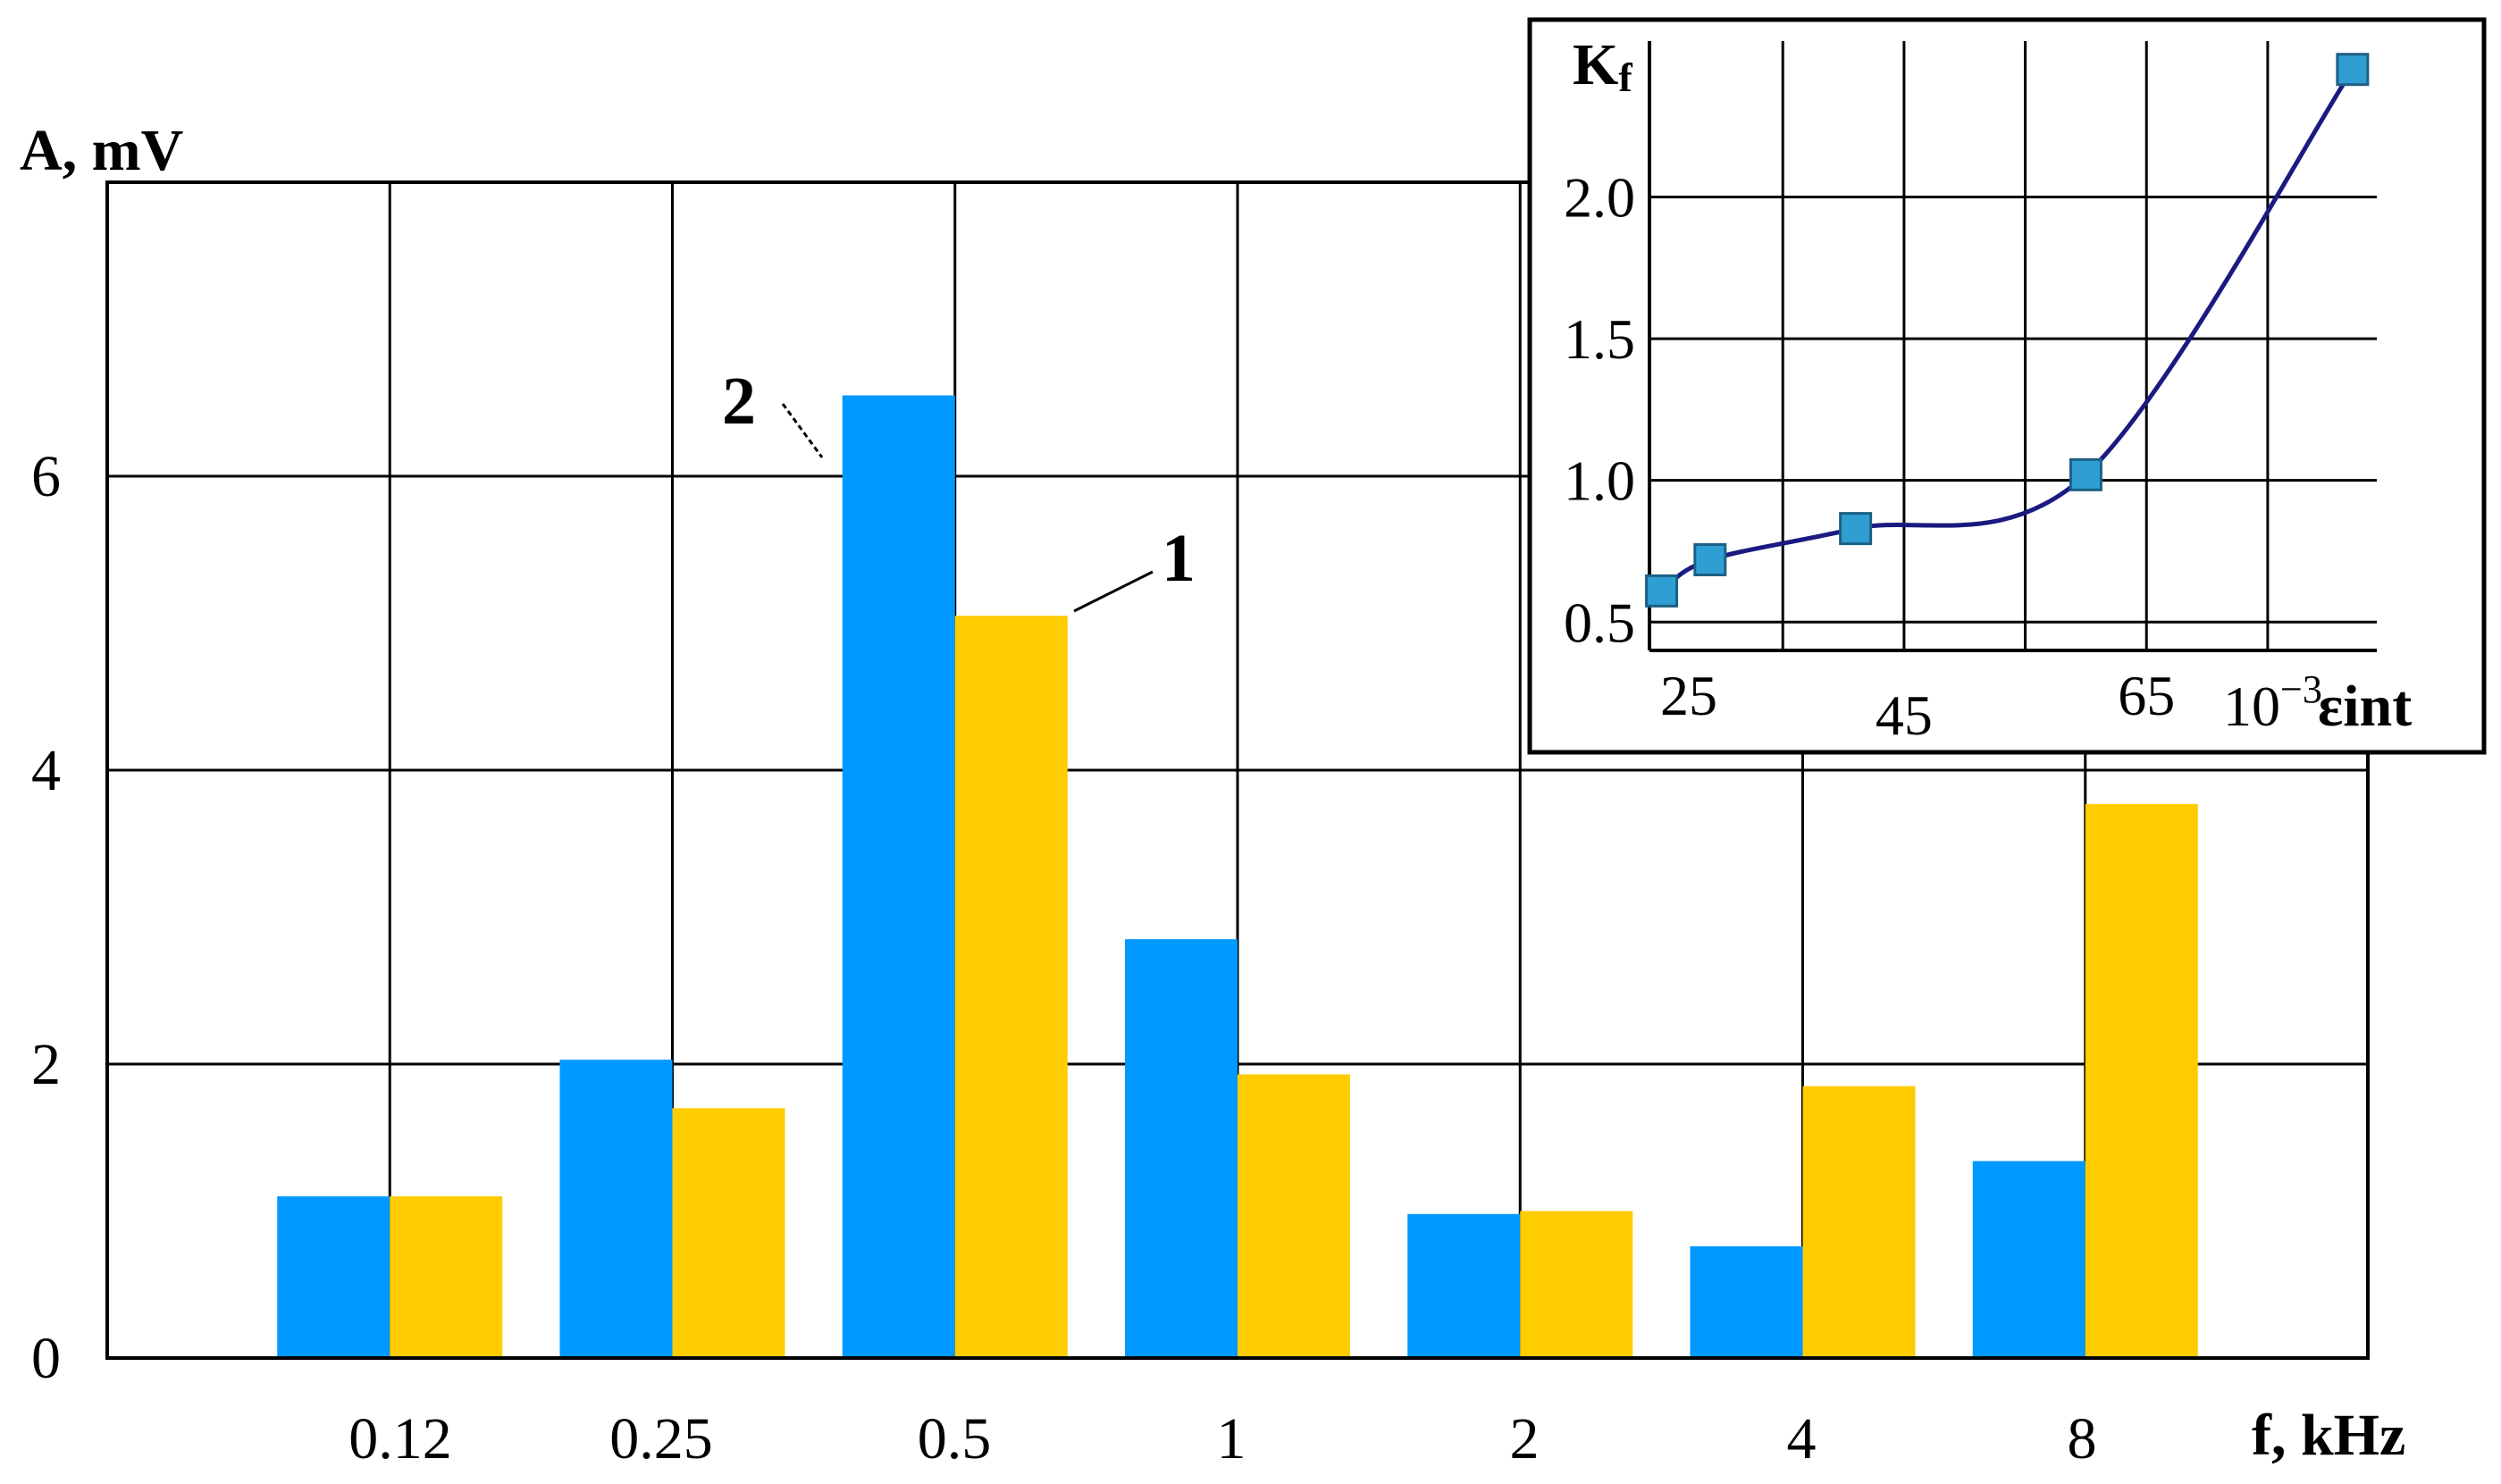 The image size is (2501, 1484). Describe the element at coordinates (1688, 696) in the screenshot. I see `inset-x-tick-25: 25` at that location.